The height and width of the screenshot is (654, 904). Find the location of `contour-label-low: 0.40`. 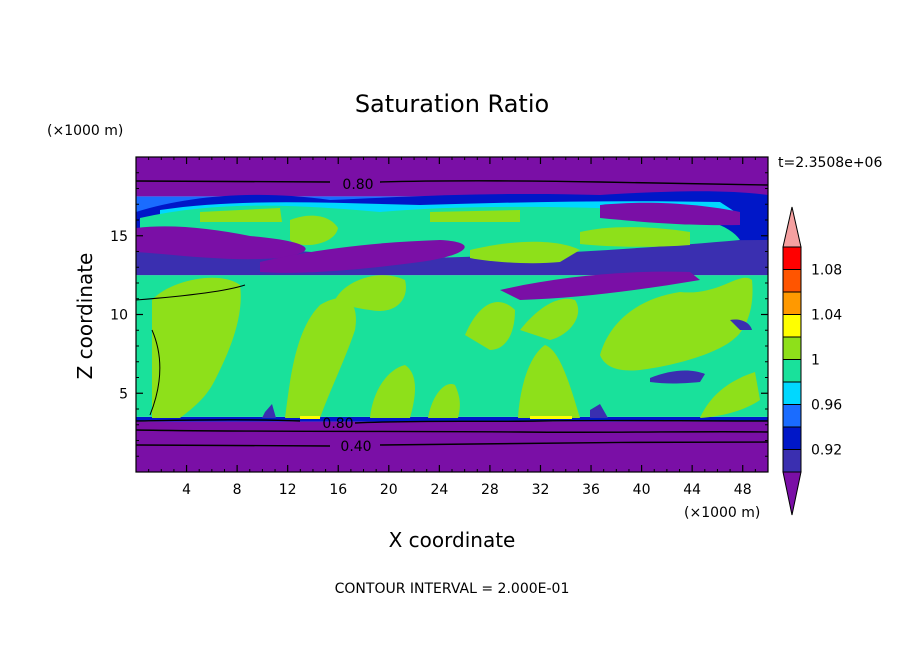

contour-label-low: 0.40 is located at coordinates (355, 447).